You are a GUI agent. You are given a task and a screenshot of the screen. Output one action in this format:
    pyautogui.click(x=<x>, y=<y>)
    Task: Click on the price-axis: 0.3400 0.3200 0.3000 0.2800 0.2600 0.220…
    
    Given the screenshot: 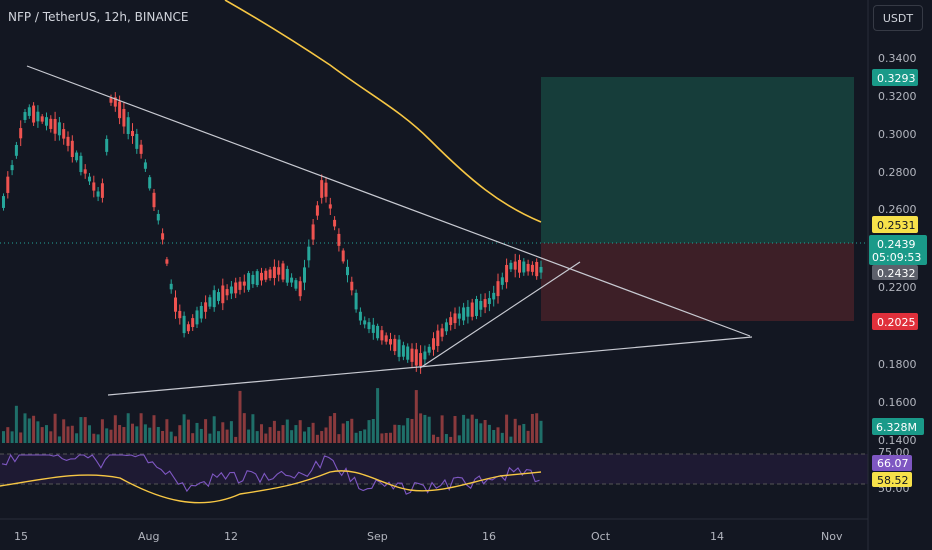 What is the action you would take?
    pyautogui.click(x=897, y=249)
    